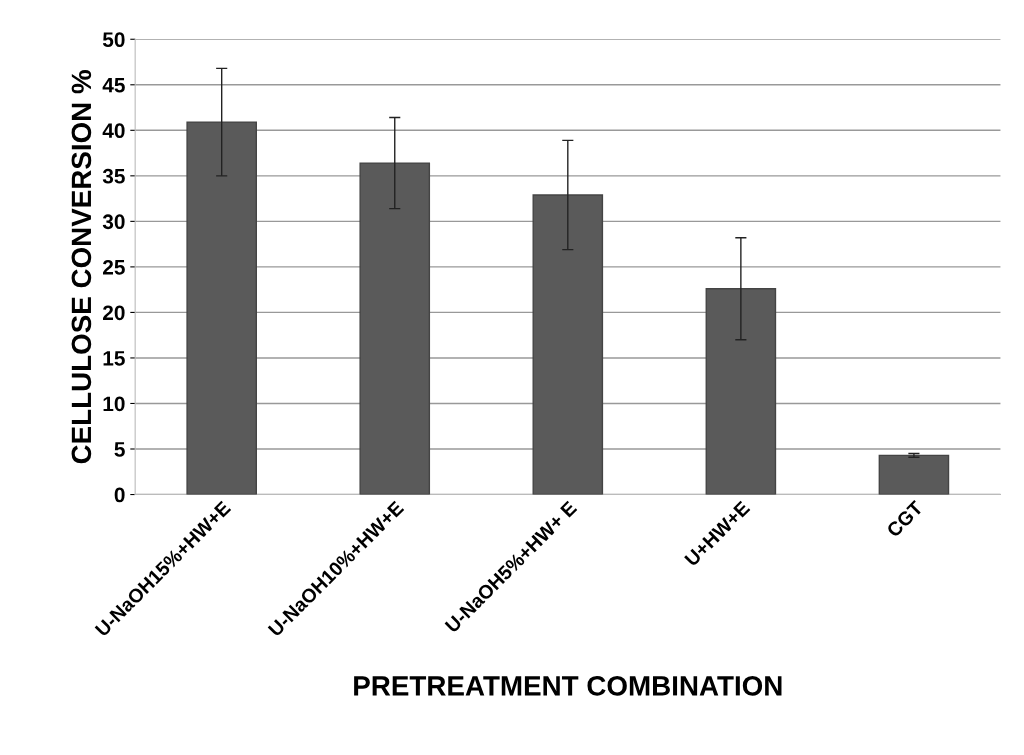  What do you see at coordinates (113, 176) in the screenshot?
I see `y-tick-label: 35` at bounding box center [113, 176].